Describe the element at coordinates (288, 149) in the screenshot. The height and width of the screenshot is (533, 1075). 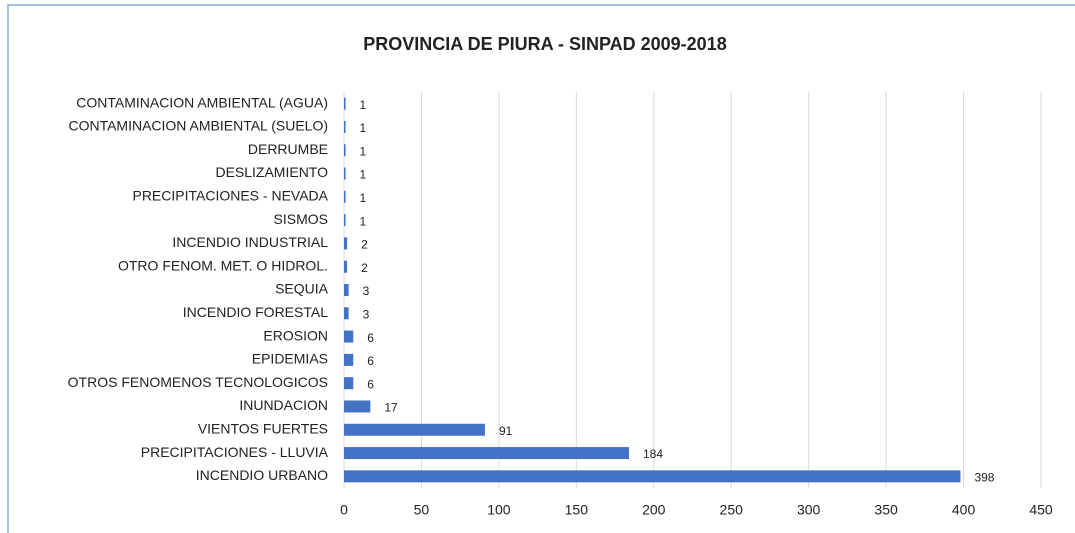
I see `y-tick-label: DERRUMBE` at that location.